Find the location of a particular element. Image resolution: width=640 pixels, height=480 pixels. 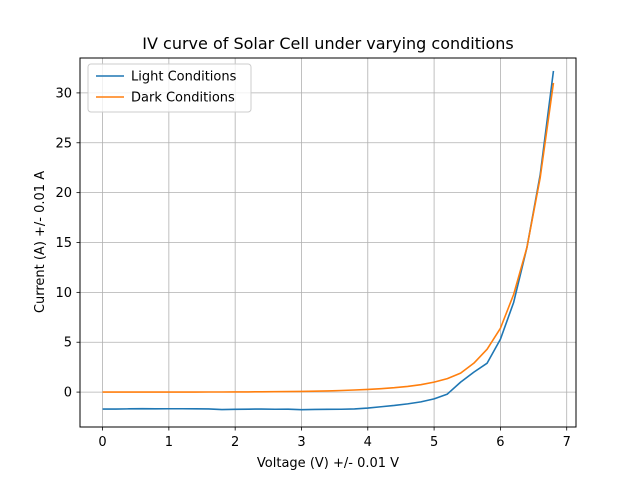

x-tick-label: 1 is located at coordinates (169, 442).